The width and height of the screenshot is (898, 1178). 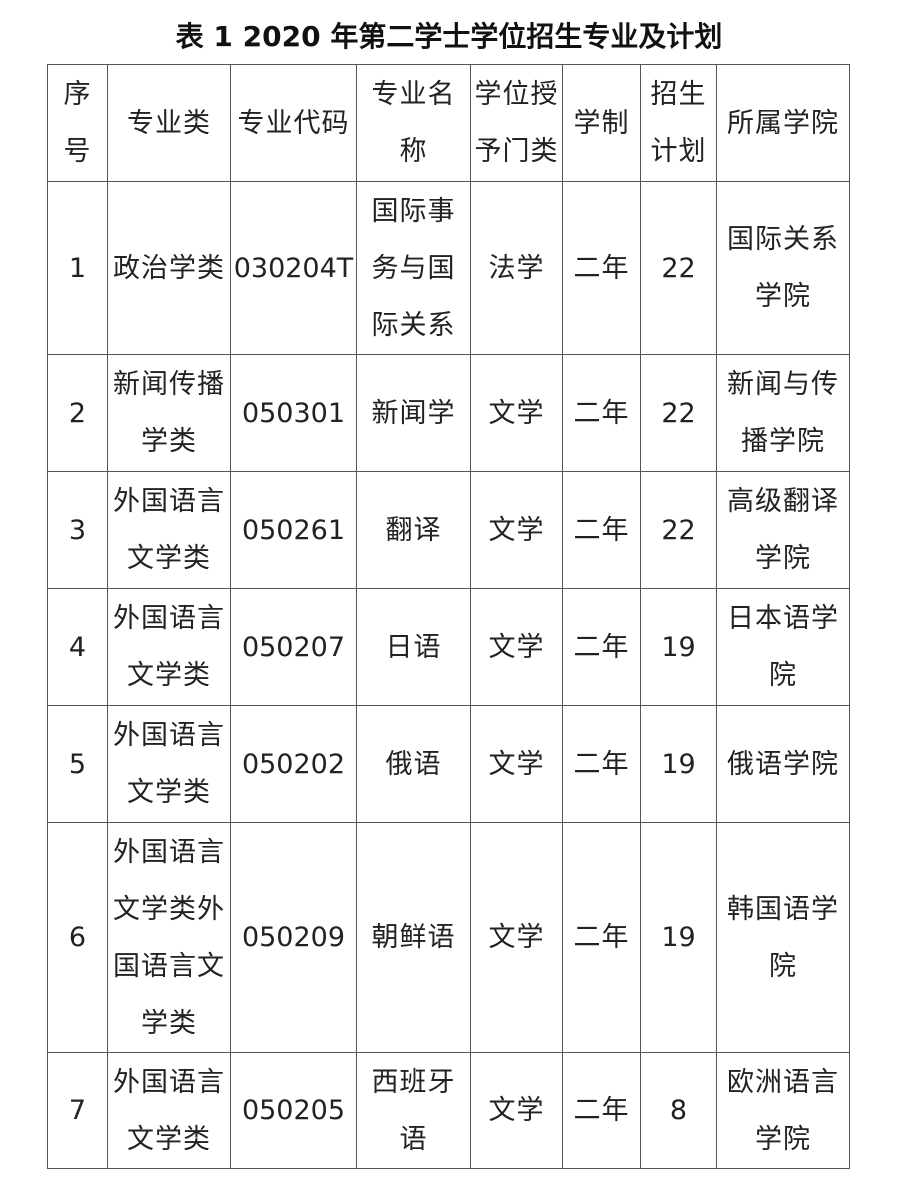 I want to click on cell-major-name-text: 西班牙语, so click(x=413, y=1110).